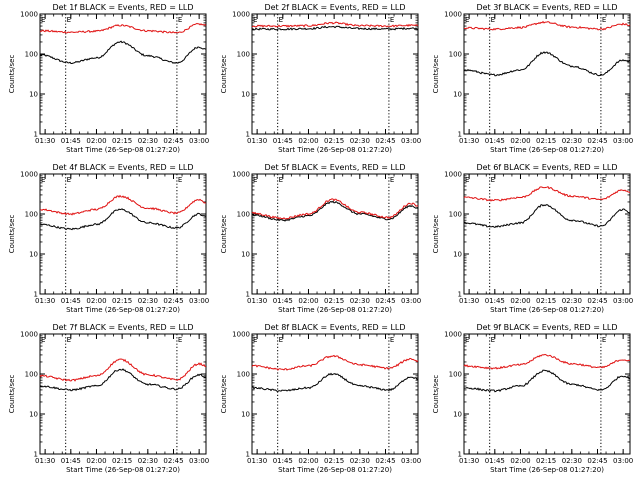 Image resolution: width=640 pixels, height=485 pixels. What do you see at coordinates (334, 7) in the screenshot?
I see `chart-title: Det 2f BLACK = Events, RED = LLD` at bounding box center [334, 7].